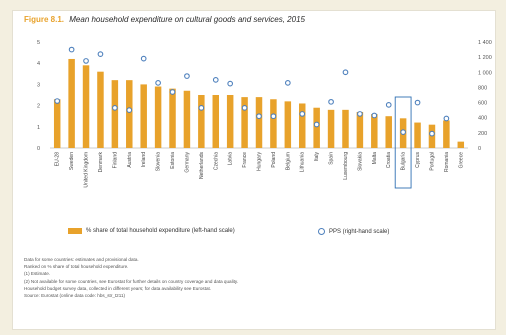 The image size is (506, 335). Describe the element at coordinates (87, 170) in the screenshot. I see `x-tick-label: United Kingdom` at that location.